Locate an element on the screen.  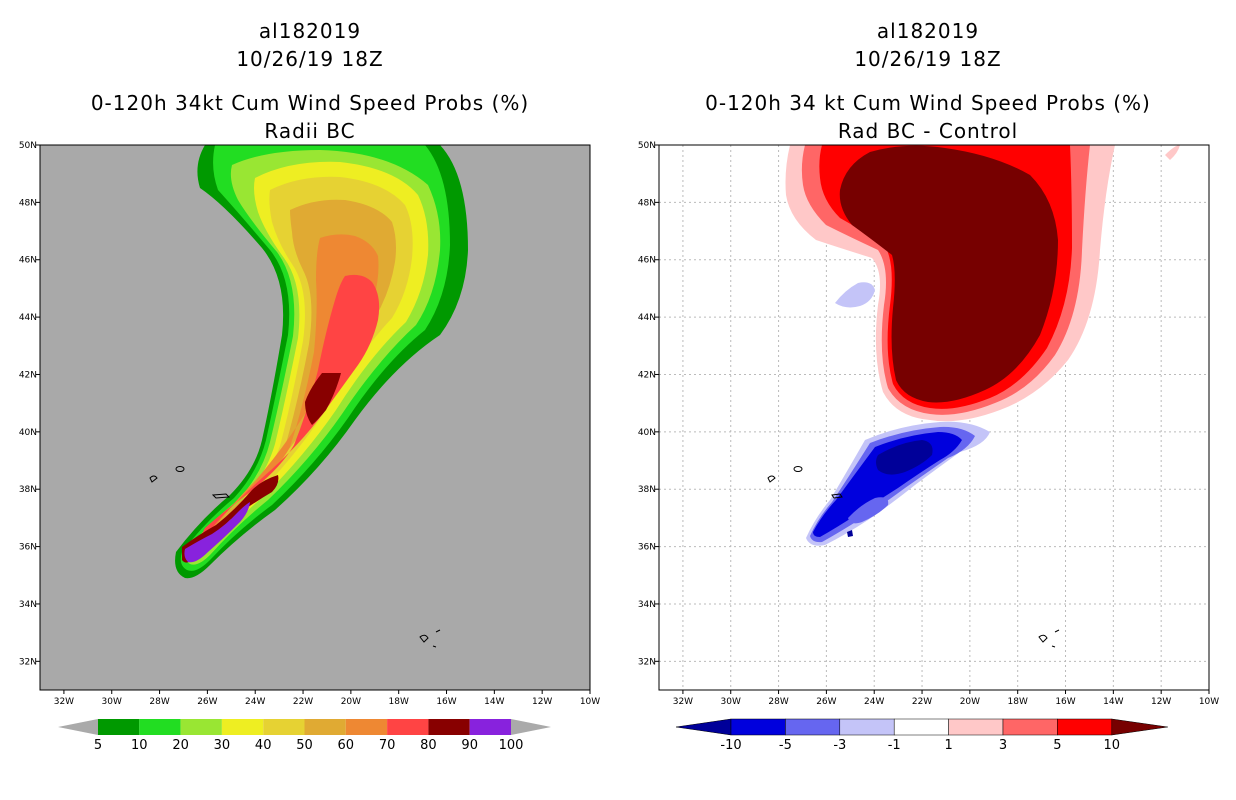
left-datetime: 10/26/19 18Z is located at coordinates (310, 59).